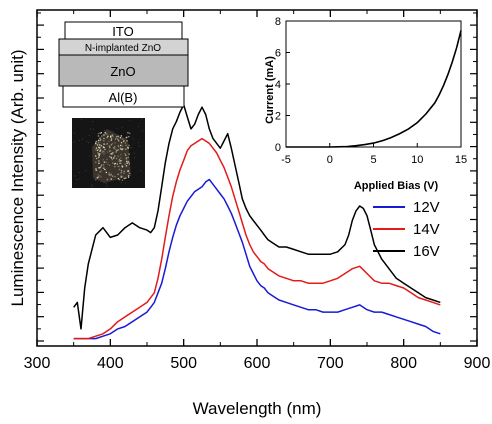 Image resolution: width=492 pixels, height=424 pixels. I want to click on device-stack-schematic: ITO N-implanted ZnO ZnO Al(B), so click(123, 64).